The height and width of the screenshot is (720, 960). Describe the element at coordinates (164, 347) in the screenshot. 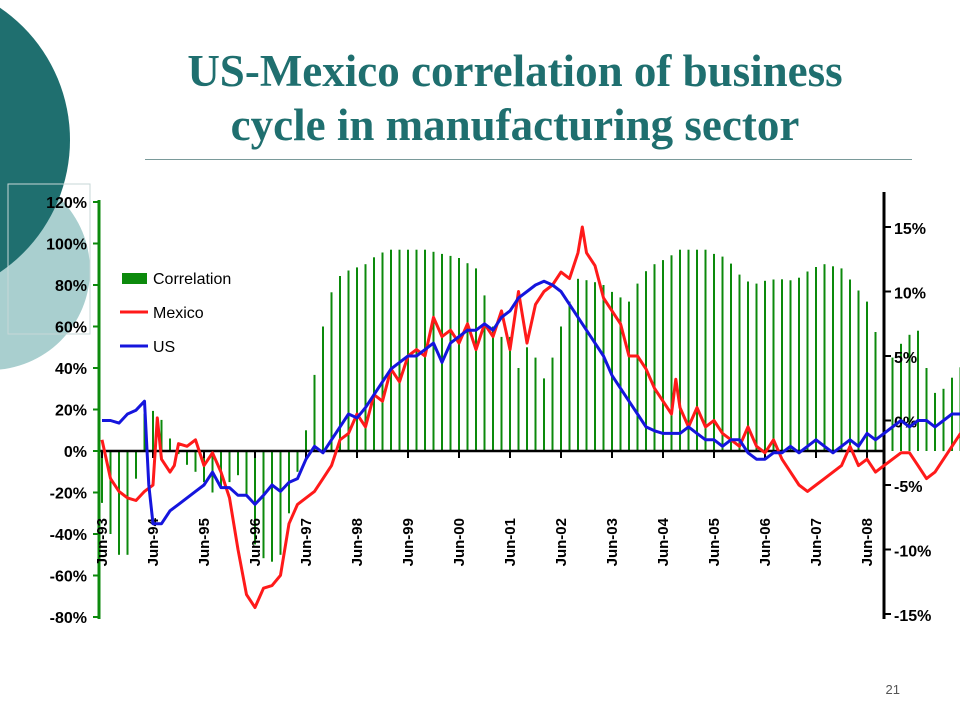

I see `legend-label: US` at that location.